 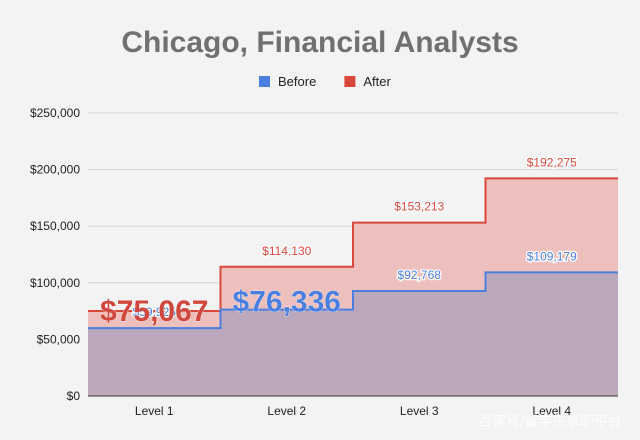 I want to click on legend-label: Before, so click(x=297, y=81).